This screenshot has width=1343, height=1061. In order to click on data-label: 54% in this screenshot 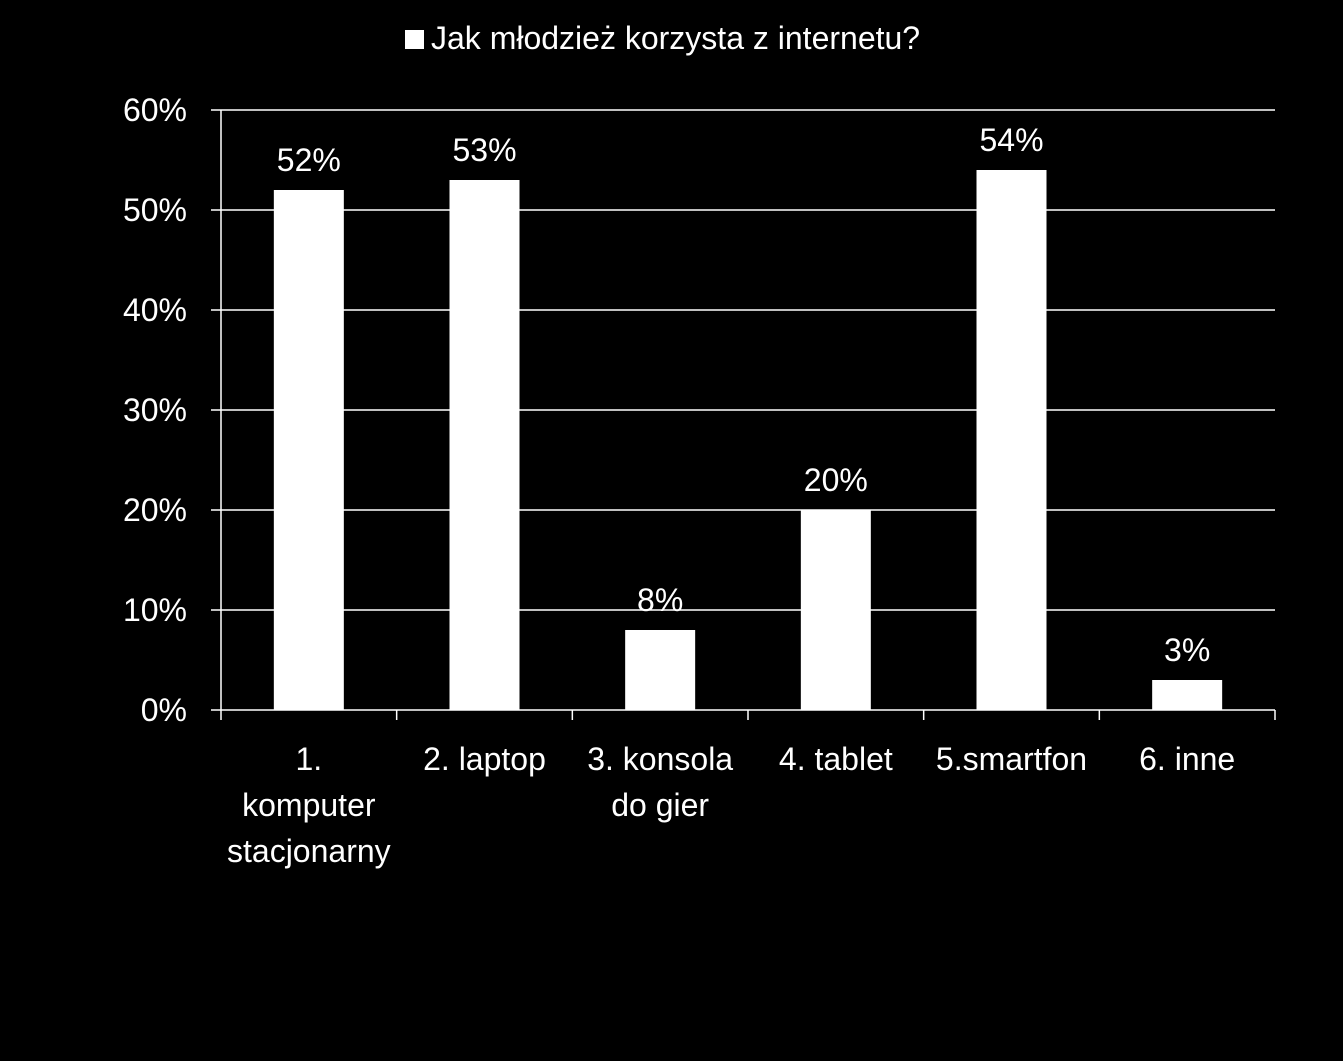, I will do `click(1011, 140)`.